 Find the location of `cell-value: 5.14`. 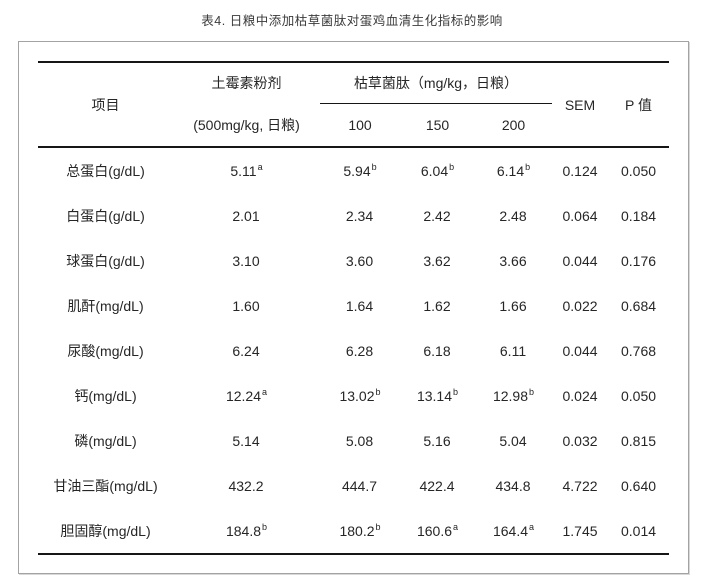

cell-value: 5.14 is located at coordinates (246, 440).